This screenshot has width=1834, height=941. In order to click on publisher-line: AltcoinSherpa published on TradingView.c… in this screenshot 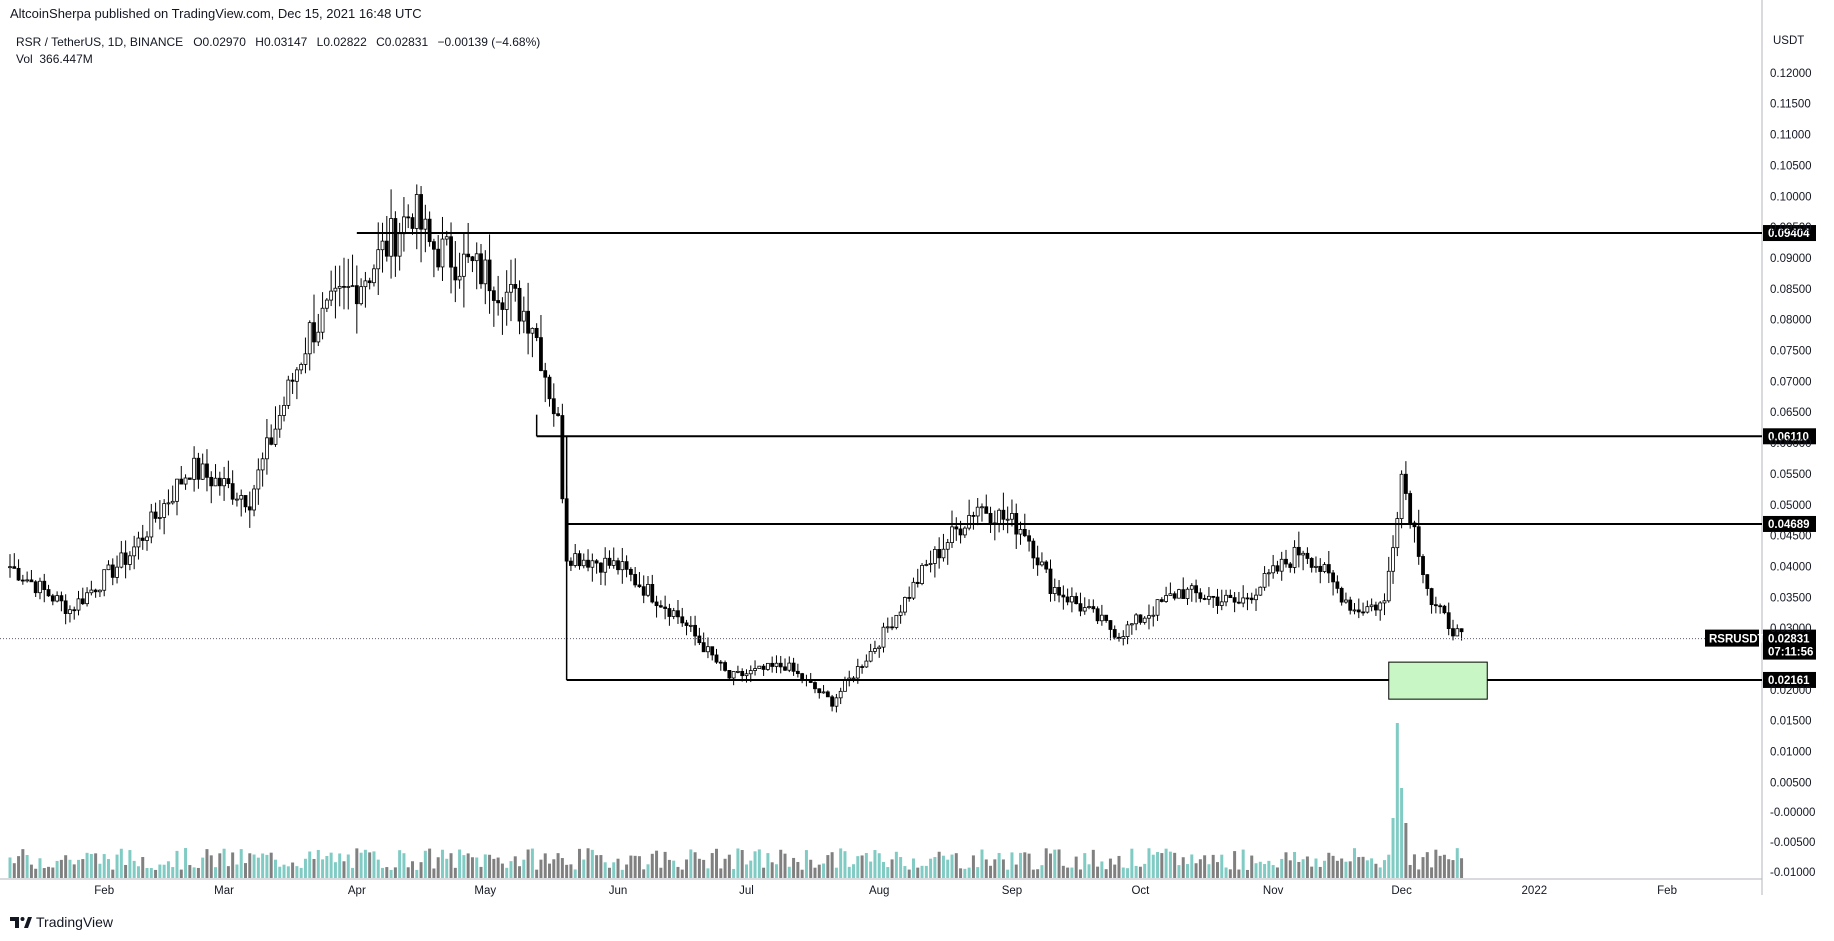, I will do `click(216, 13)`.